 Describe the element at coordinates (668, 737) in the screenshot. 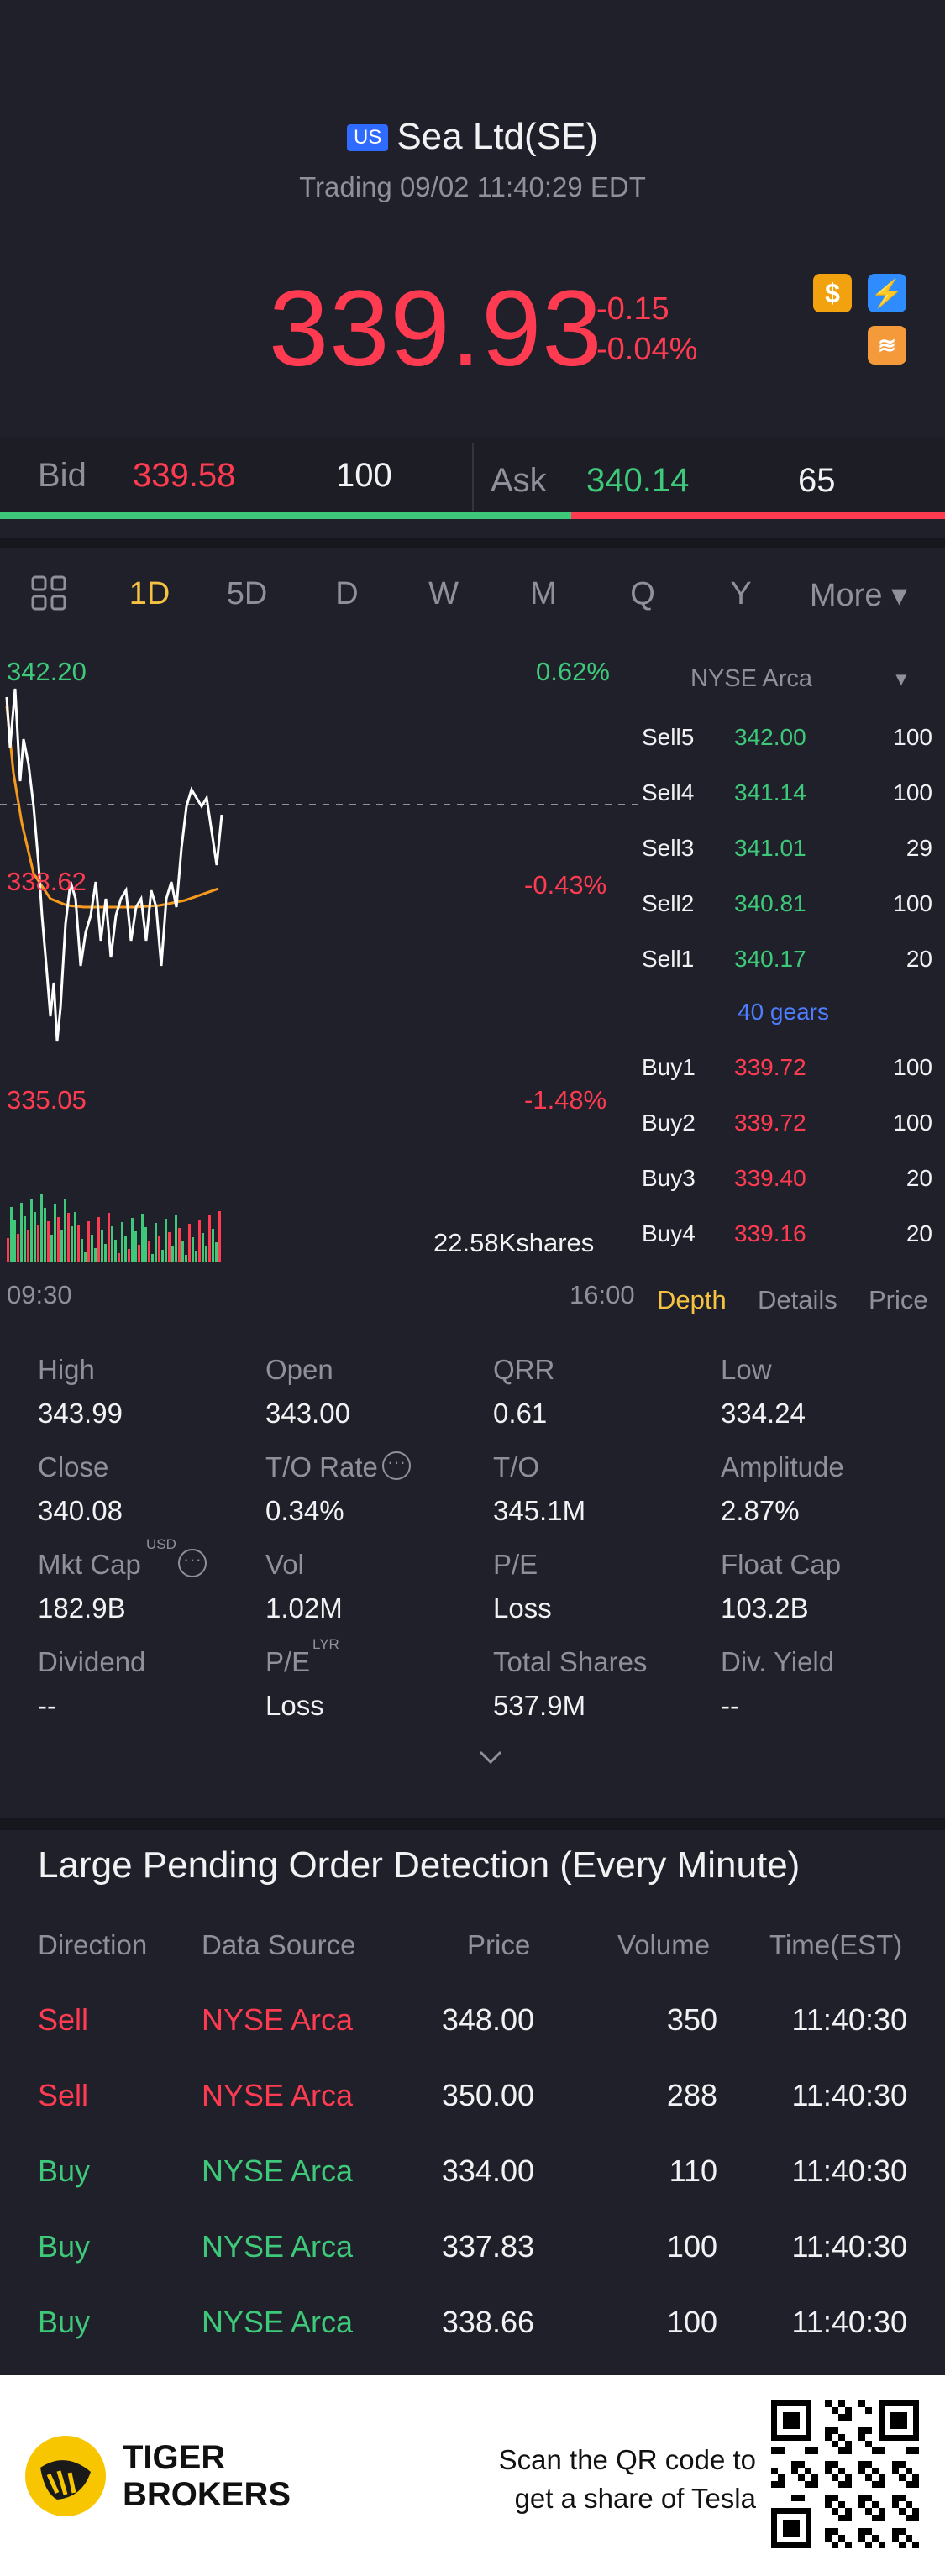

I see `ob-sell-label: Sell5` at that location.